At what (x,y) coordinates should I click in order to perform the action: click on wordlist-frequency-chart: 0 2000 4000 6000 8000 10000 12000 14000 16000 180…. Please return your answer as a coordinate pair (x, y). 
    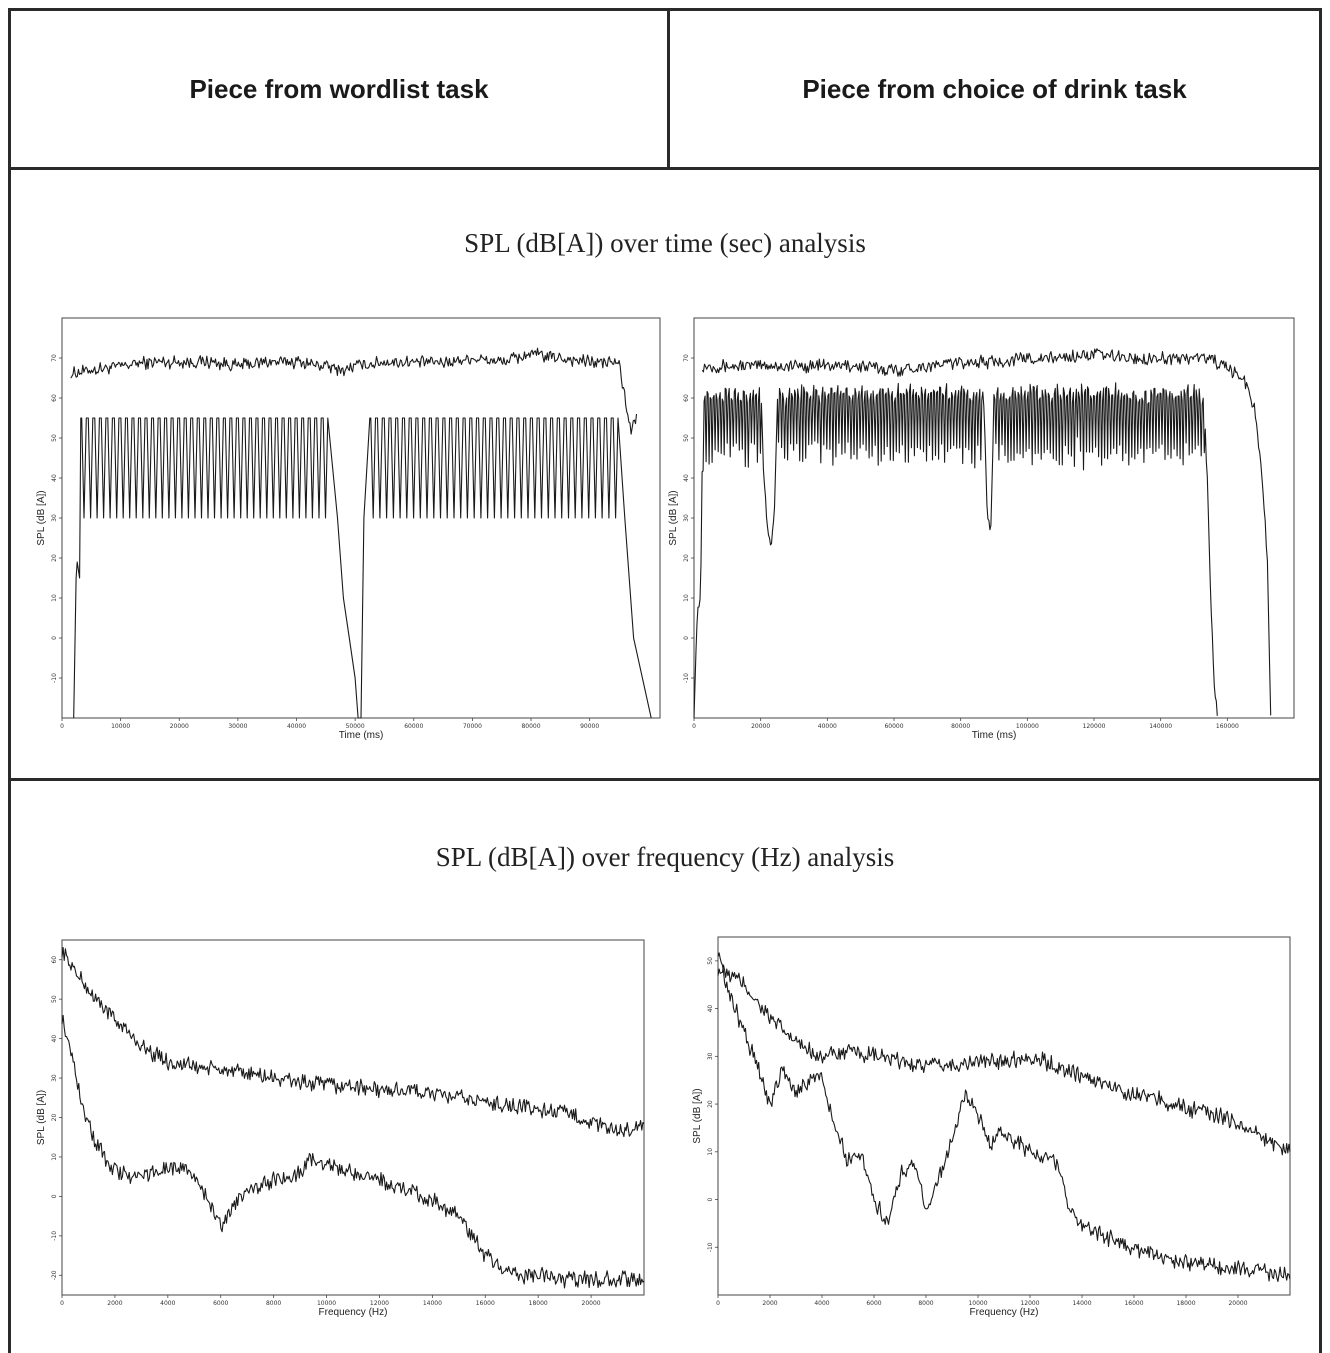
    Looking at the image, I should click on (340, 1128).